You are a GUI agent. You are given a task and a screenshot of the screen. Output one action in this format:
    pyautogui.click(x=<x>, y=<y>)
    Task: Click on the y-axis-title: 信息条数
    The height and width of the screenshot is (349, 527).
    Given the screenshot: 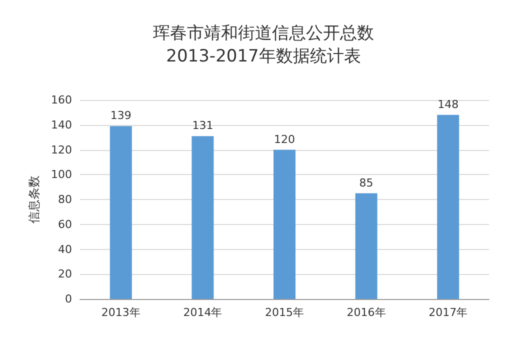 What is the action you would take?
    pyautogui.click(x=34, y=200)
    